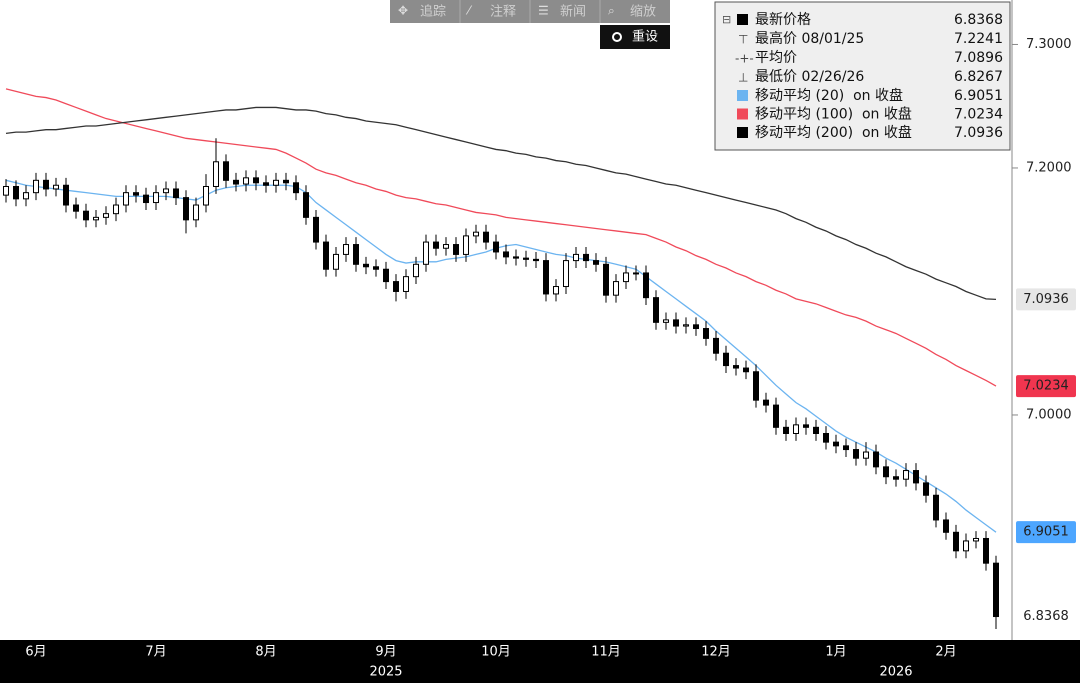 This screenshot has width=1080, height=683. I want to click on legend-glyph: -+-, so click(744, 59).